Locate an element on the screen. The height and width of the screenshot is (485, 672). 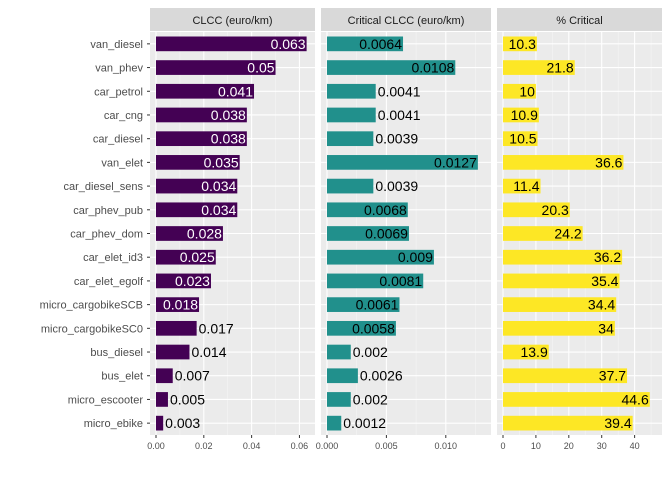
data-label: 10.5 is located at coordinates (522, 139).